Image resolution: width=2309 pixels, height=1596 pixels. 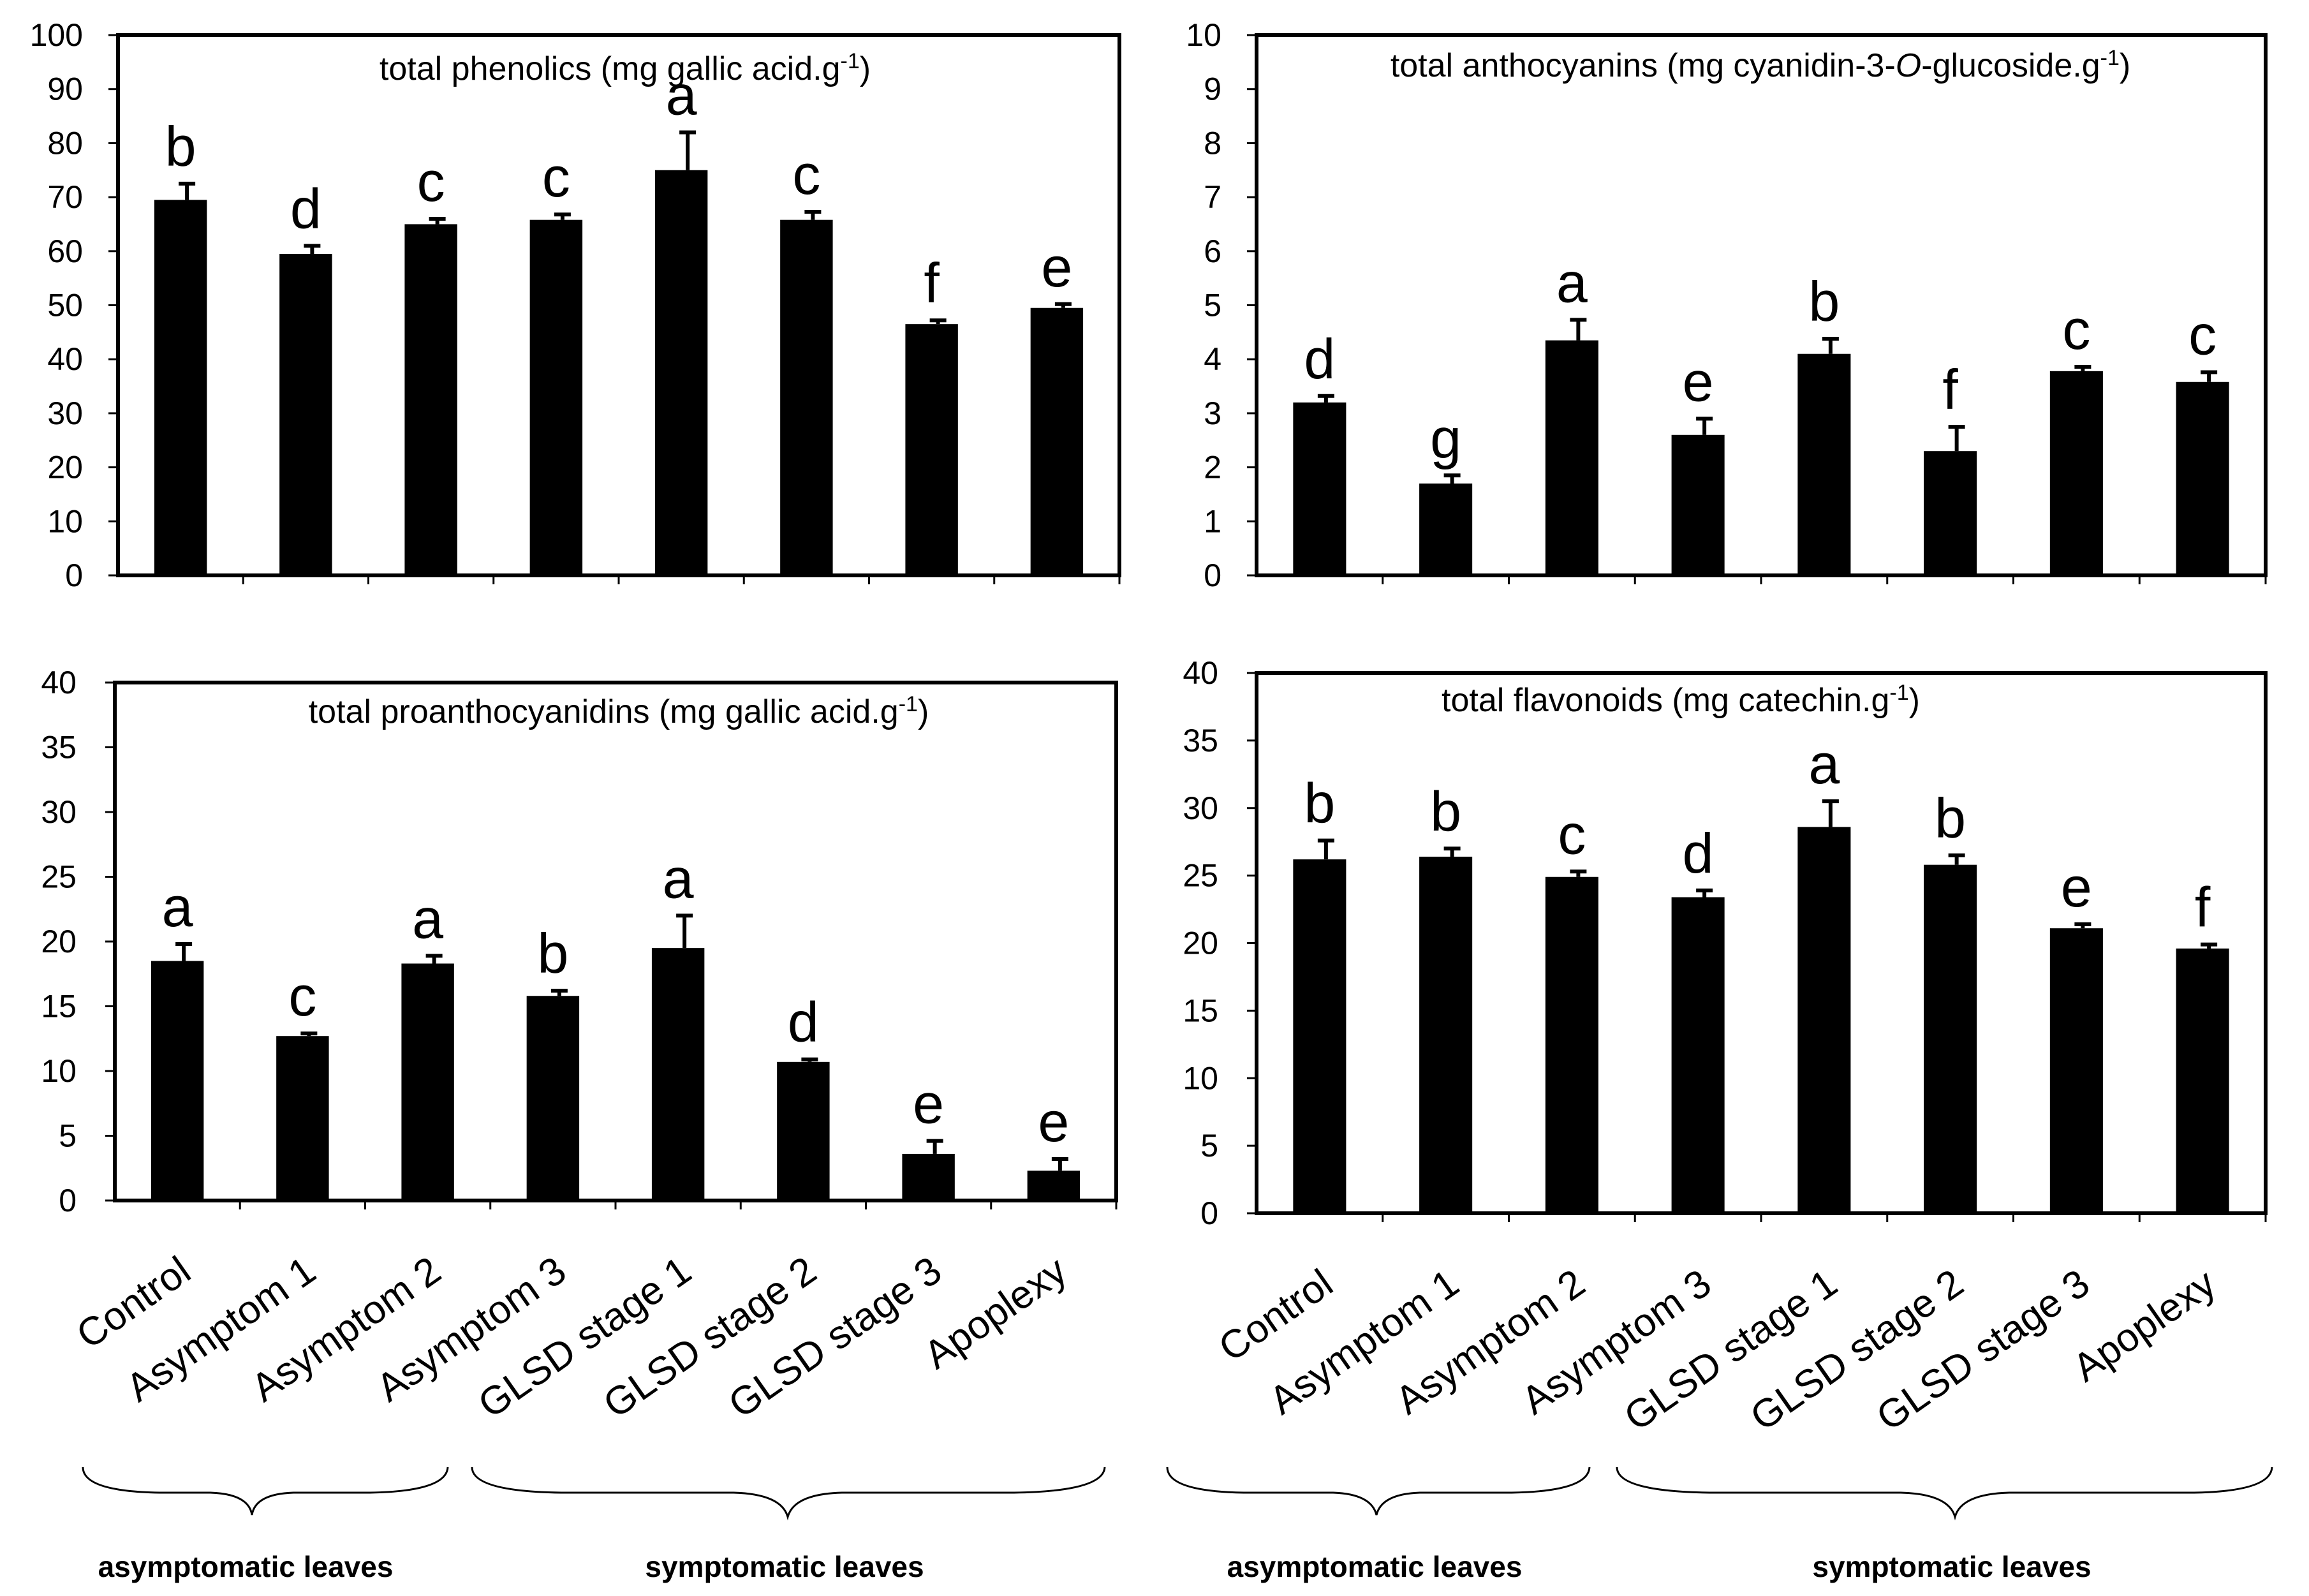 What do you see at coordinates (785, 1566) in the screenshot?
I see `group-label-symptomatic-left: symptomatic leaves` at bounding box center [785, 1566].